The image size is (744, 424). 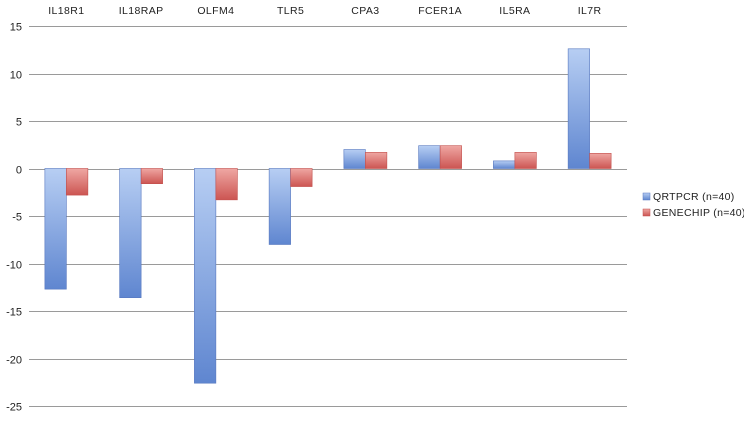 What do you see at coordinates (205, 276) in the screenshot?
I see `bar-qrtpcr-olfm4` at bounding box center [205, 276].